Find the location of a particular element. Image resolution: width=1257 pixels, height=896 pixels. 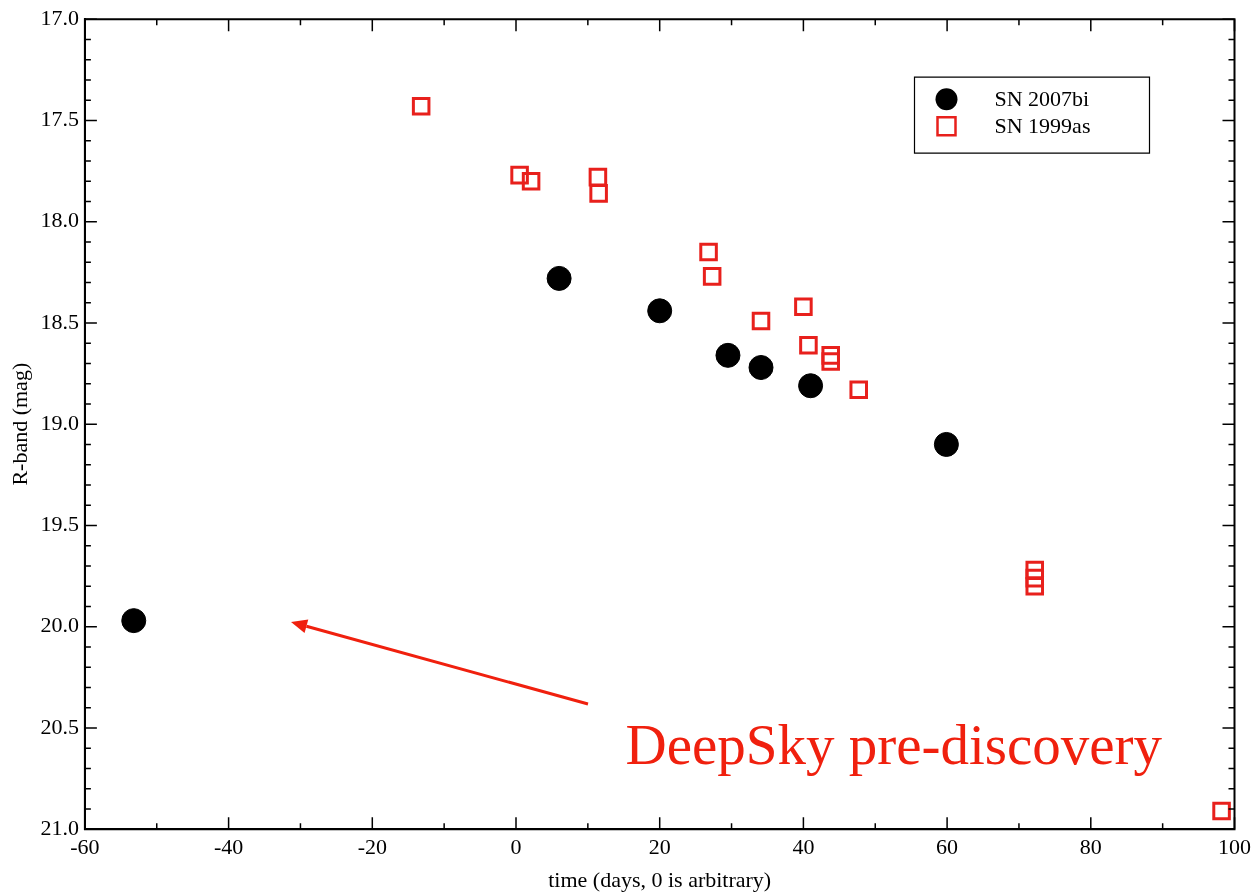

legend-label: SN 2007bi is located at coordinates (1042, 98).